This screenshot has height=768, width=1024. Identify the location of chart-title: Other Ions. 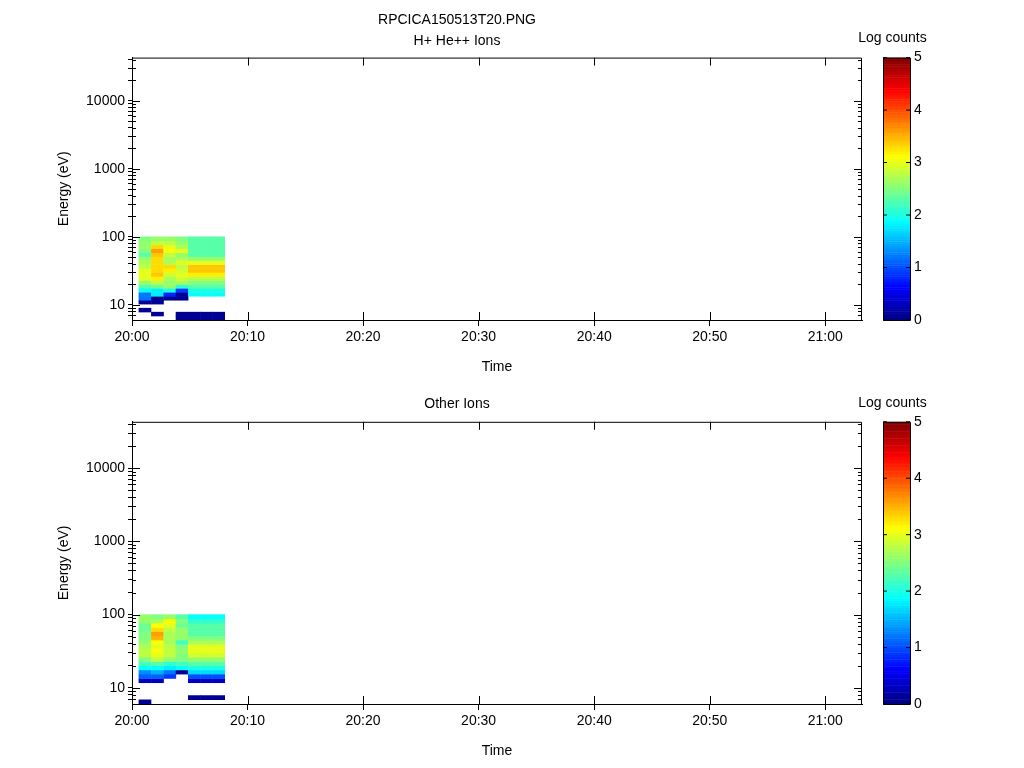
(457, 403).